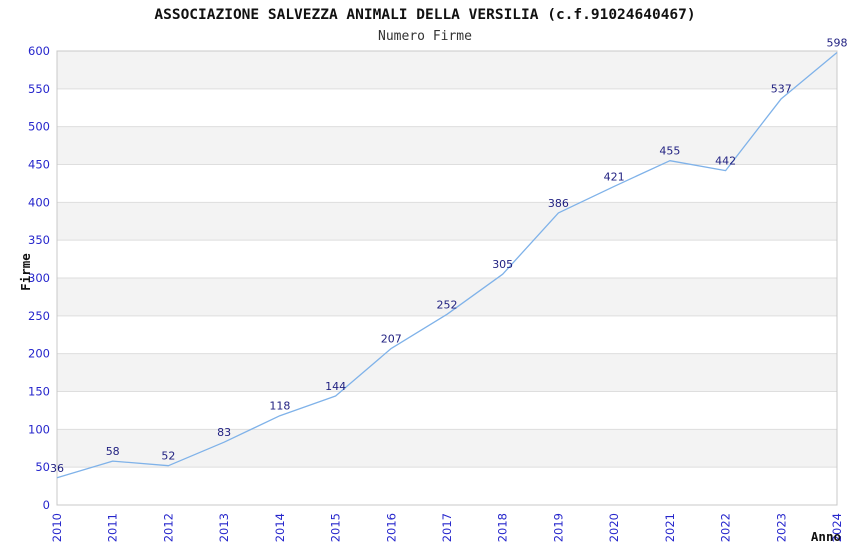 This screenshot has width=850, height=550. Describe the element at coordinates (39, 127) in the screenshot. I see `y-tick-label: 500` at that location.